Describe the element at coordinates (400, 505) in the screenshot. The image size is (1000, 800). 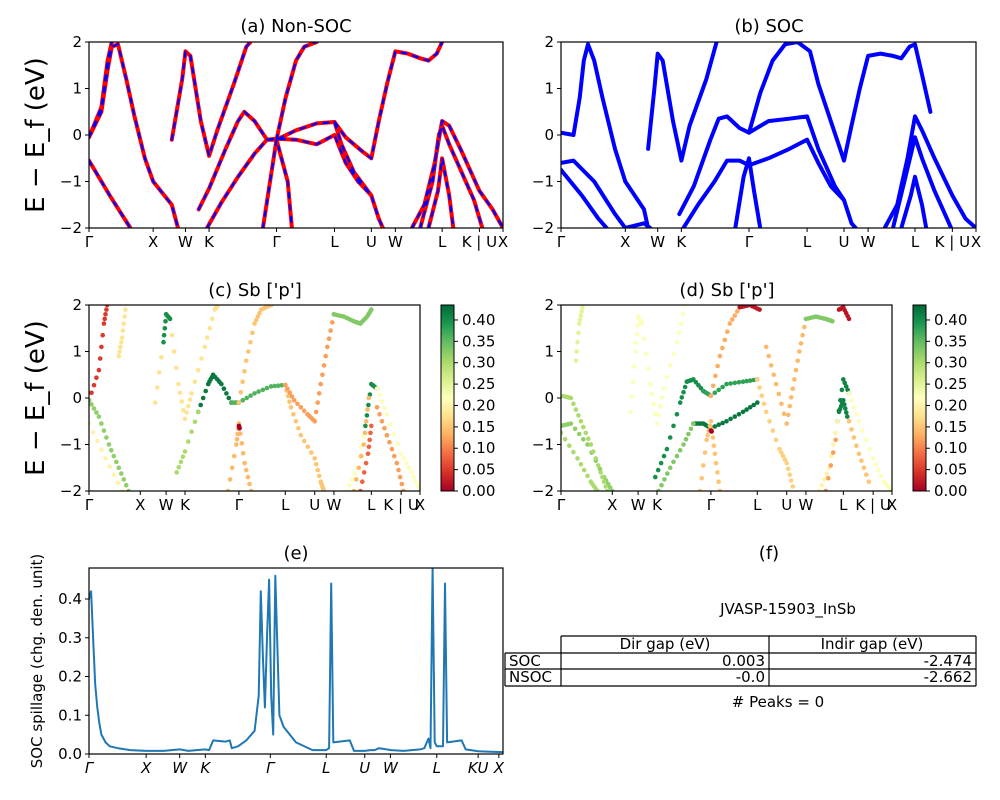
I see `x-tick-label: K | U` at that location.